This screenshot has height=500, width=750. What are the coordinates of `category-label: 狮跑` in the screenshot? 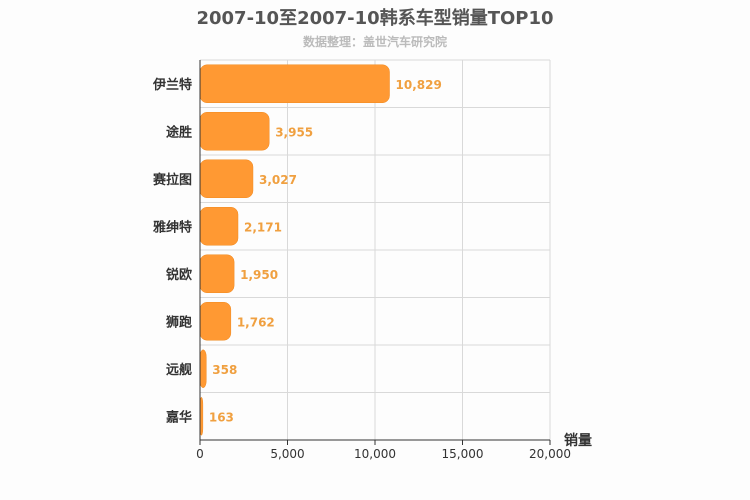 It's located at (178, 322).